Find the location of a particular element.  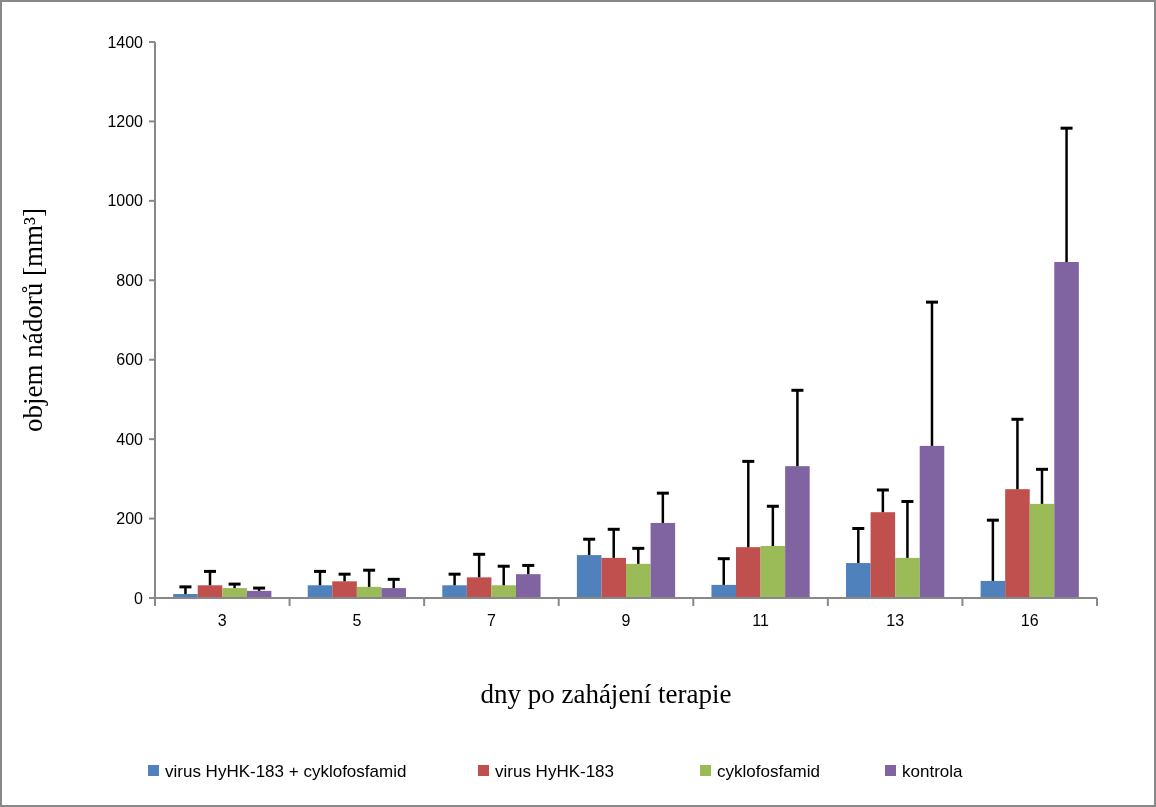

y-tick-label: 200 is located at coordinates (130, 519).